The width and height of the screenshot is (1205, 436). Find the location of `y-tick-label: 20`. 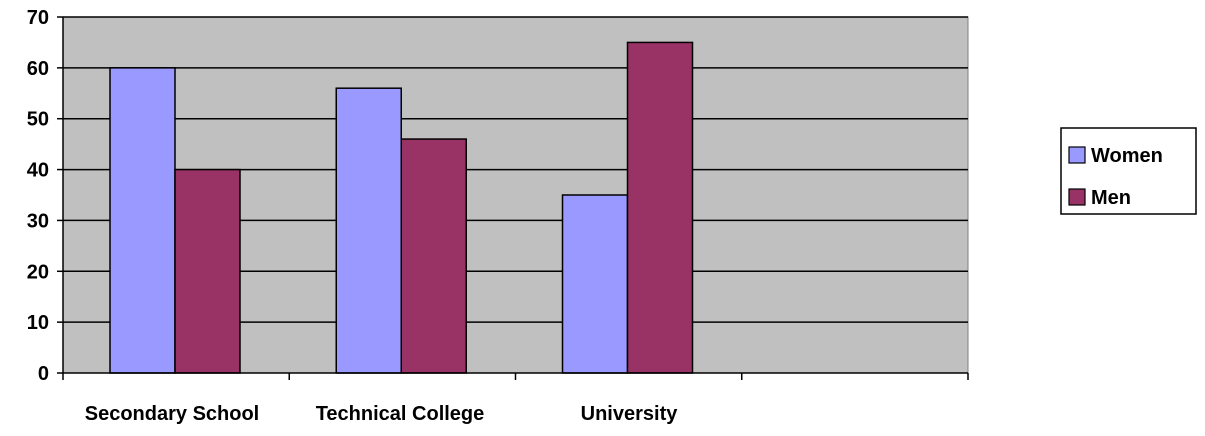

y-tick-label: 20 is located at coordinates (38, 272).